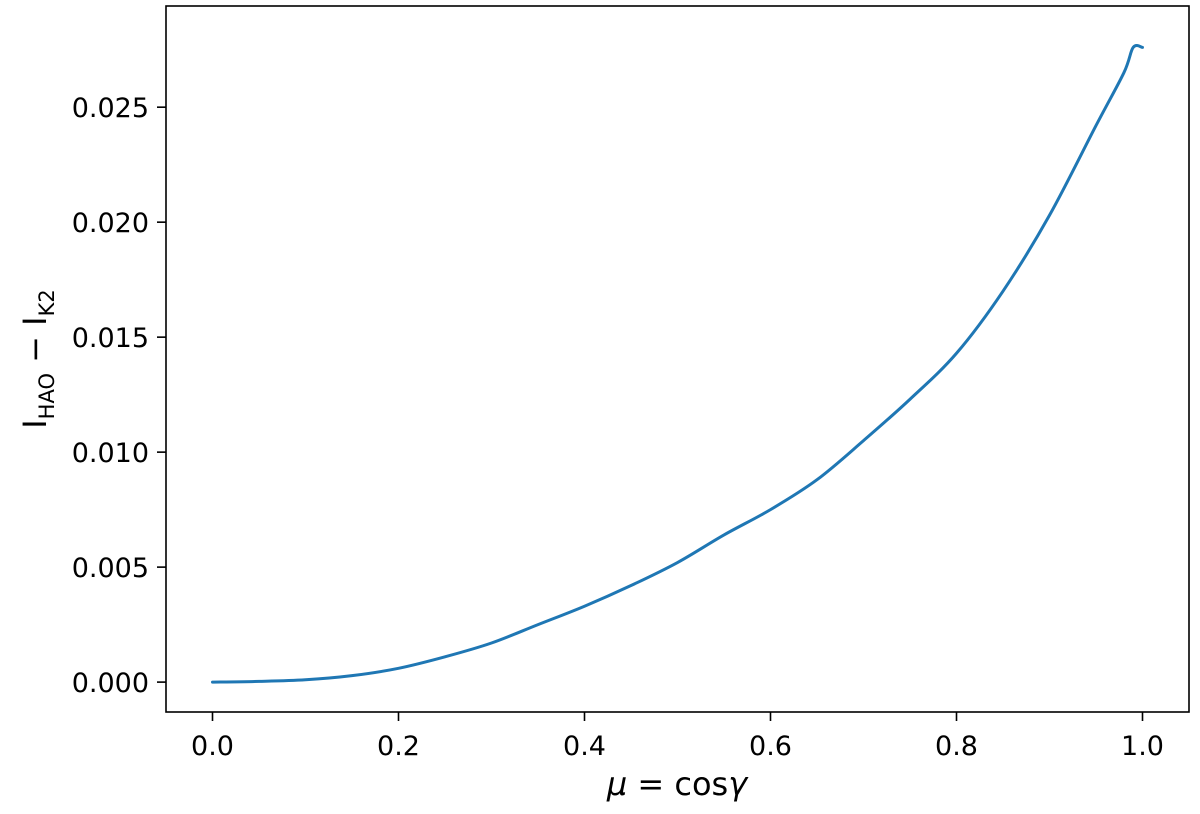 The image size is (1200, 814). Describe the element at coordinates (701, 784) in the screenshot. I see `x-label-cos: cos` at that location.